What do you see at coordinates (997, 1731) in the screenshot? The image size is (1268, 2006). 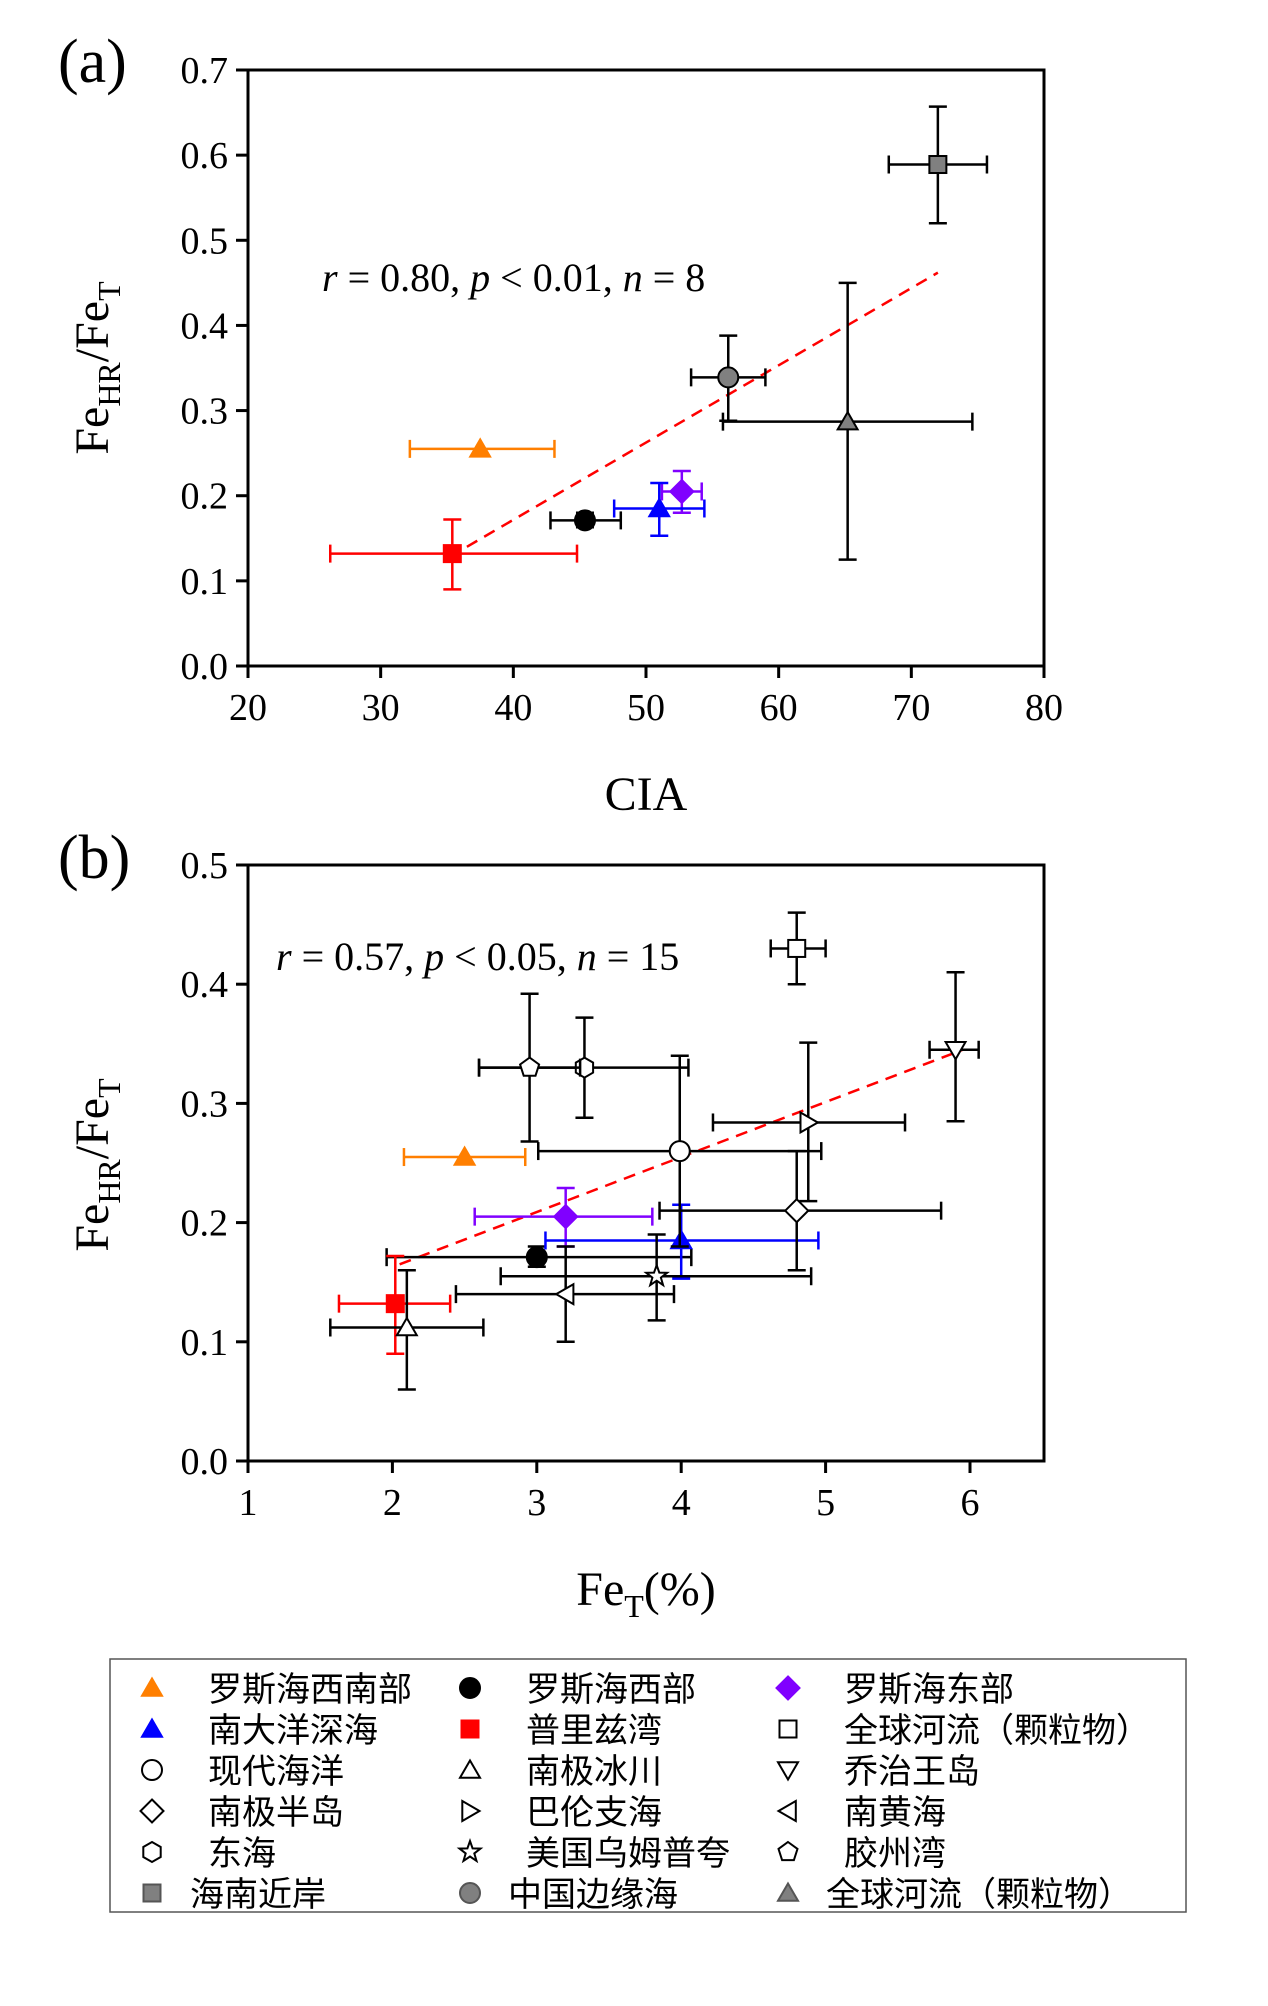 I see `legend-label: 全球河流（颗粒物）` at bounding box center [997, 1731].